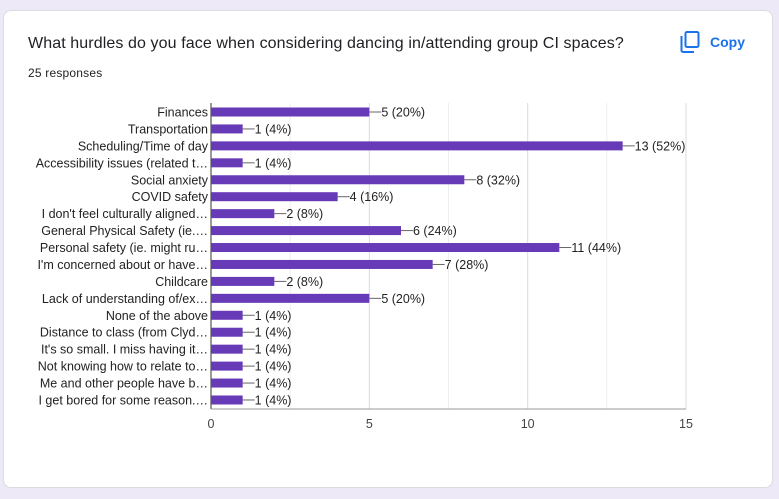 The image size is (779, 499). Describe the element at coordinates (170, 197) in the screenshot. I see `category-label: COVID safety` at that location.